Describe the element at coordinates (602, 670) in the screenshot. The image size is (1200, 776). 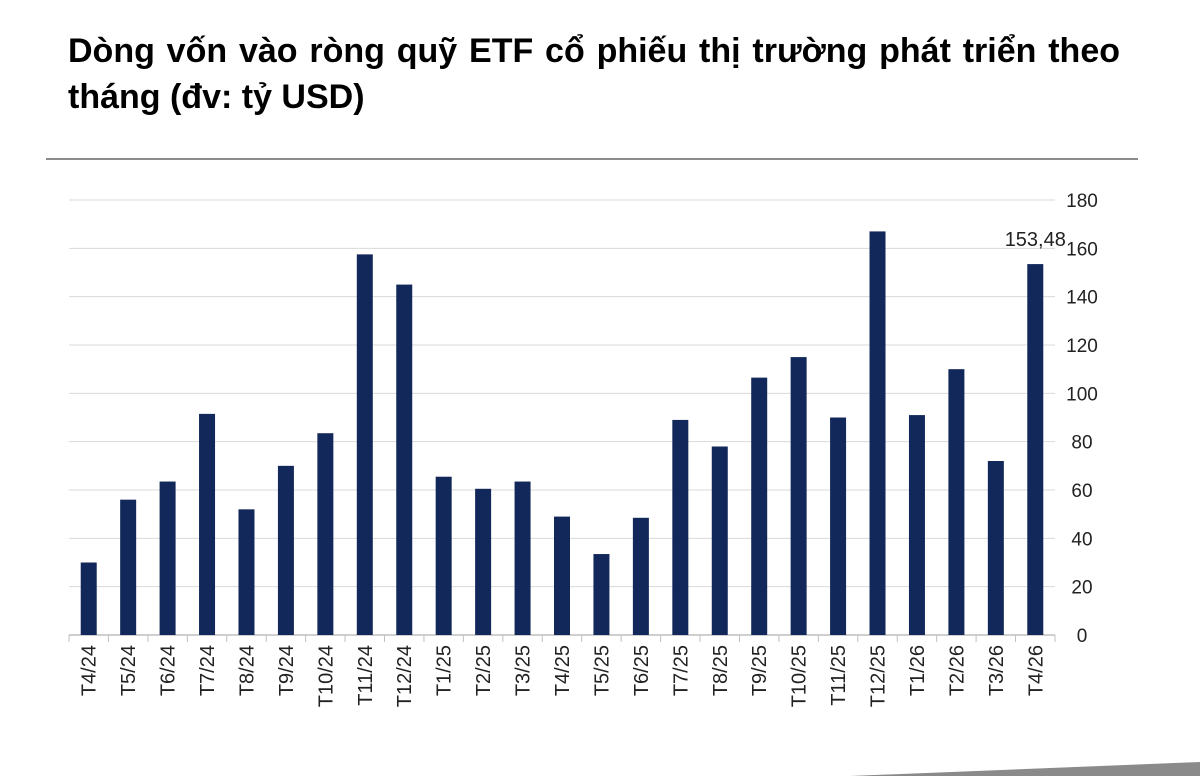
I see `x-tick-label: T5/25` at that location.